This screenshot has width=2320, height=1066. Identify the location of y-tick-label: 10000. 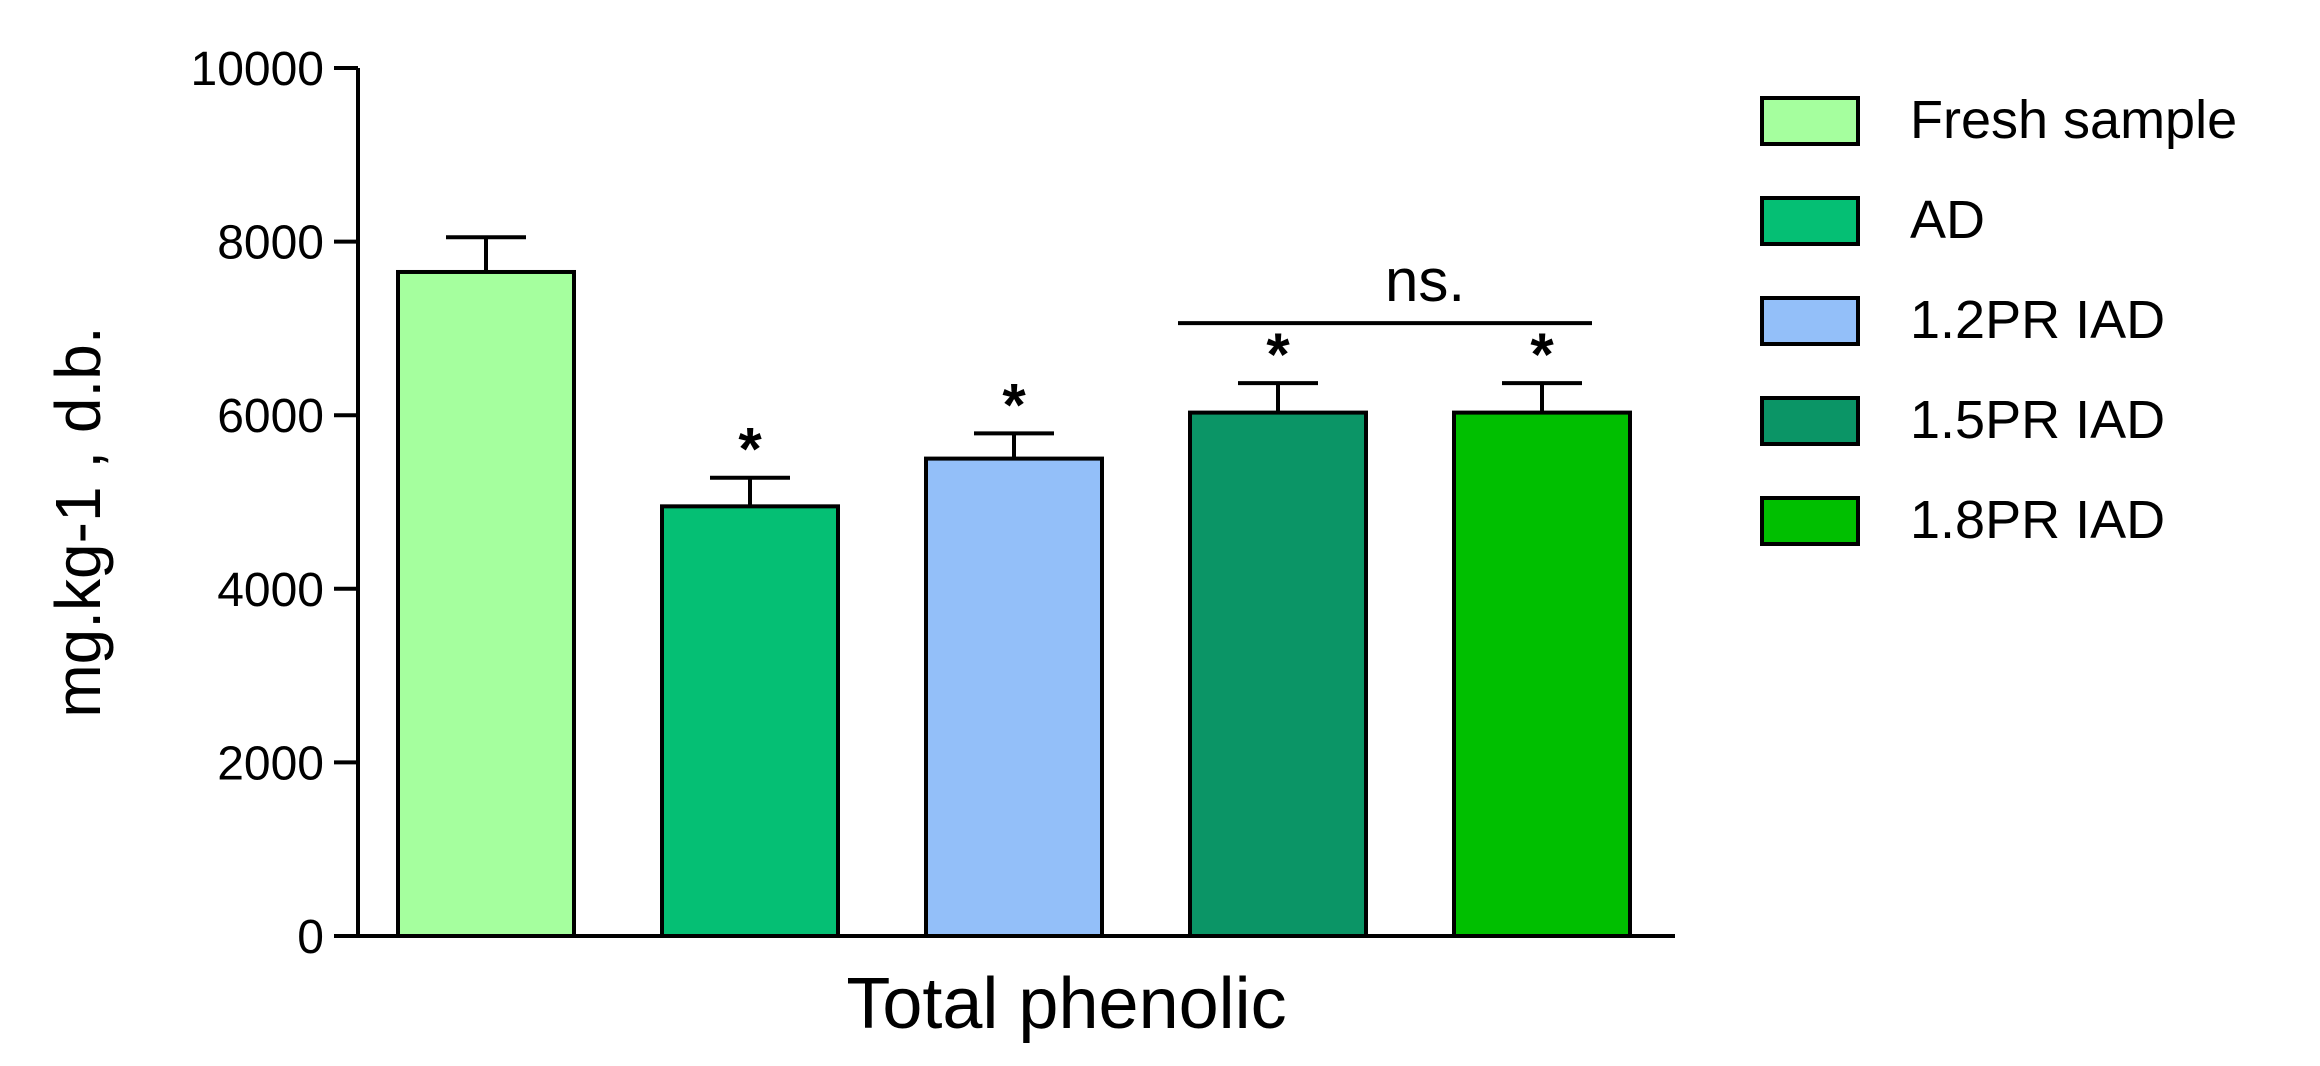
(257, 69).